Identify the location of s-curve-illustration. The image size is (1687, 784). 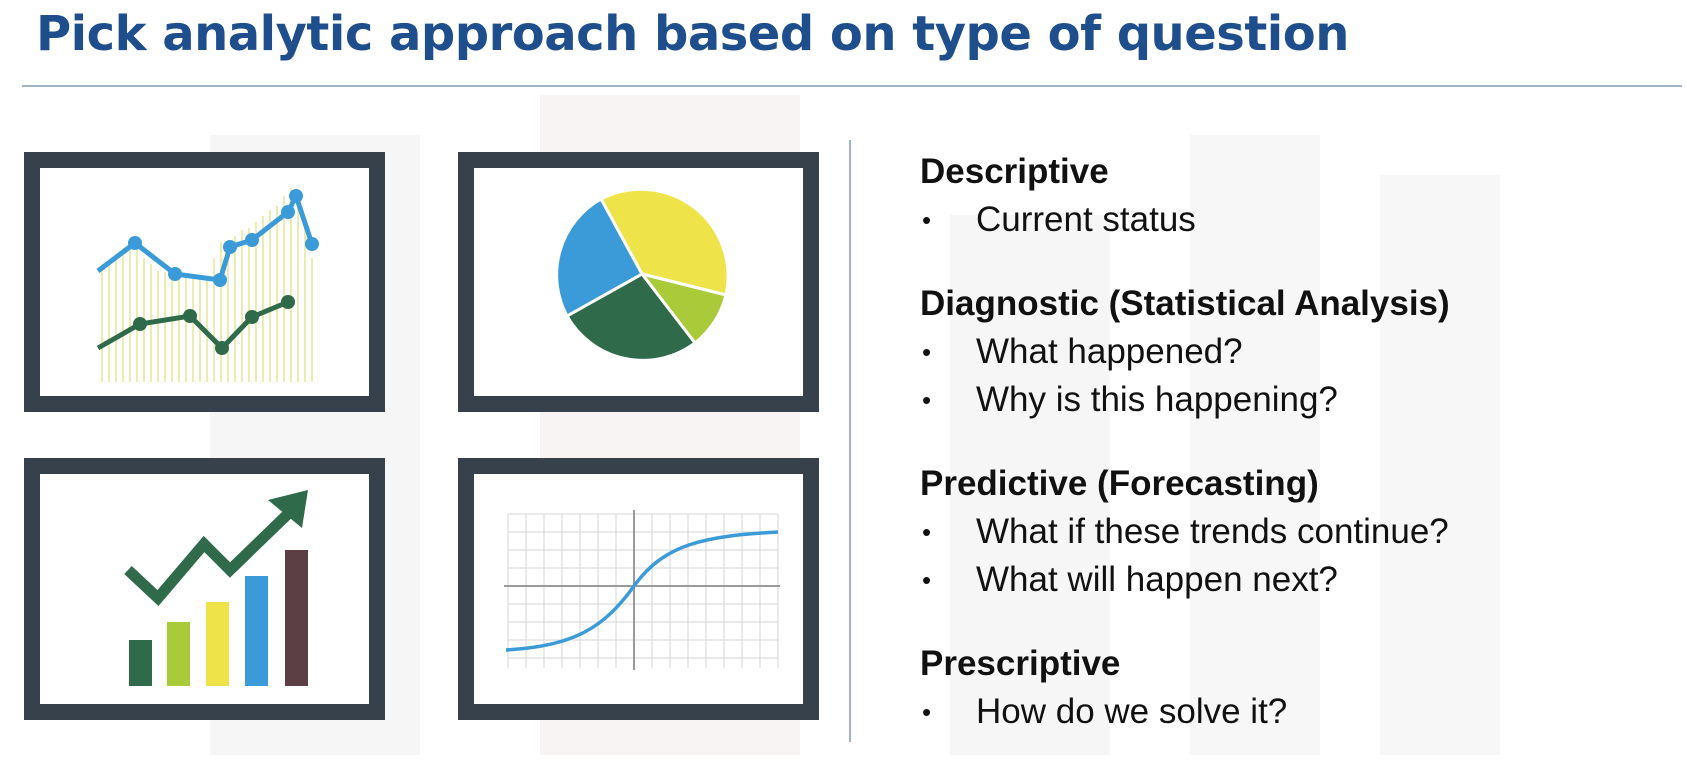
(638, 589).